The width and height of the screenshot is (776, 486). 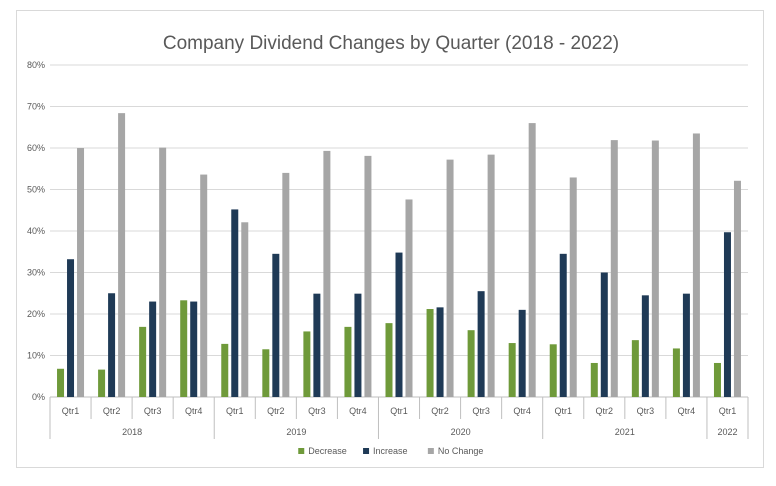 What do you see at coordinates (38, 397) in the screenshot?
I see `y-tick-label: 0%` at bounding box center [38, 397].